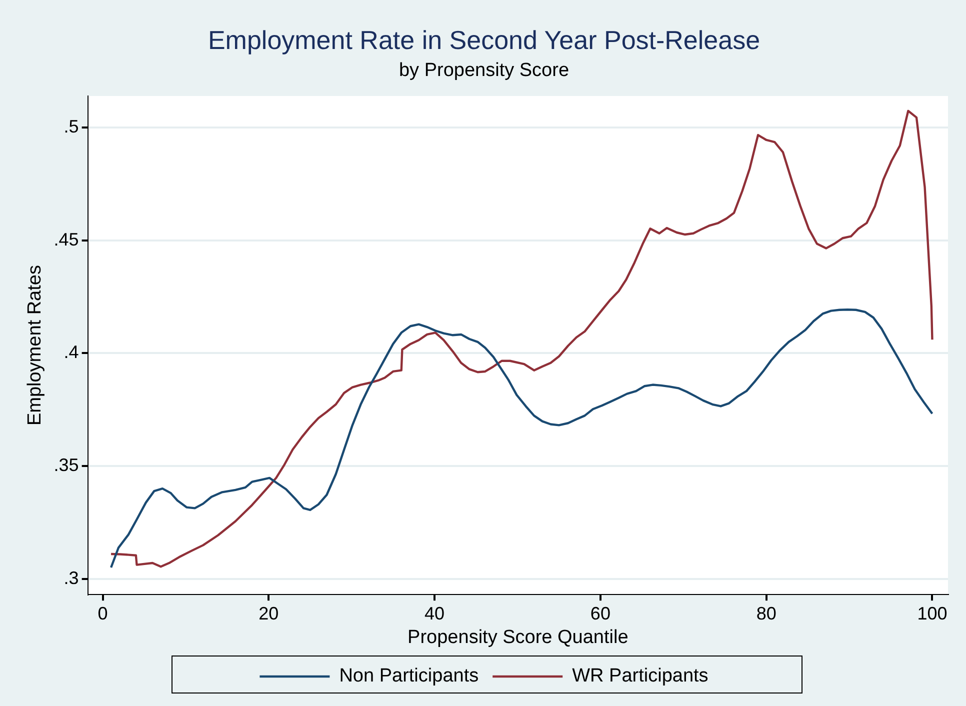 Image resolution: width=966 pixels, height=706 pixels. What do you see at coordinates (103, 613) in the screenshot?
I see `x-tick-label: 0` at bounding box center [103, 613].